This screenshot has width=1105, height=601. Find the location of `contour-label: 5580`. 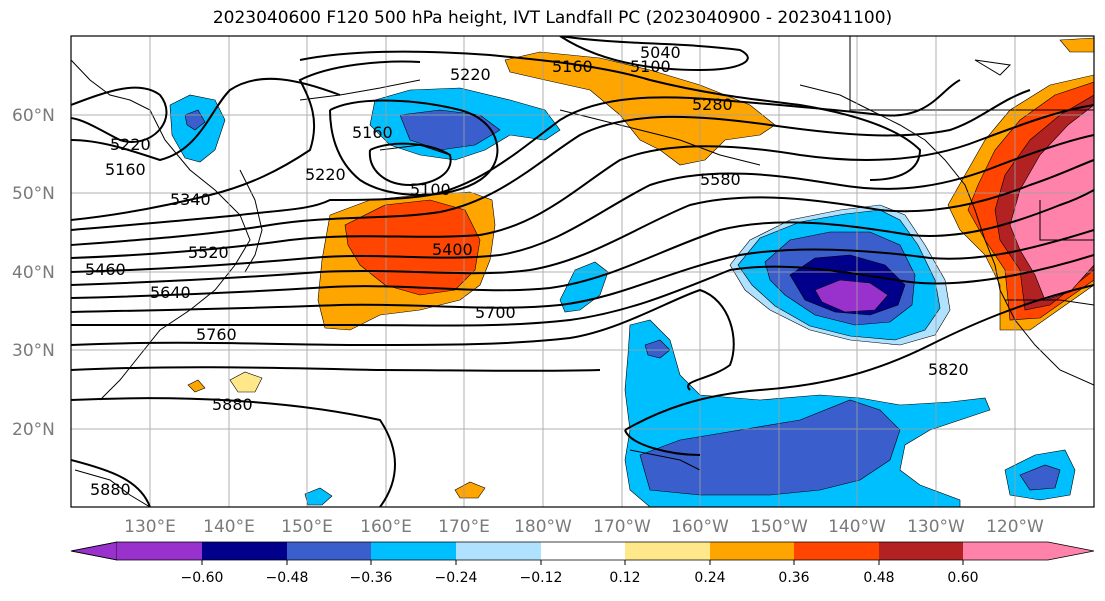

contour-label: 5580 is located at coordinates (720, 179).